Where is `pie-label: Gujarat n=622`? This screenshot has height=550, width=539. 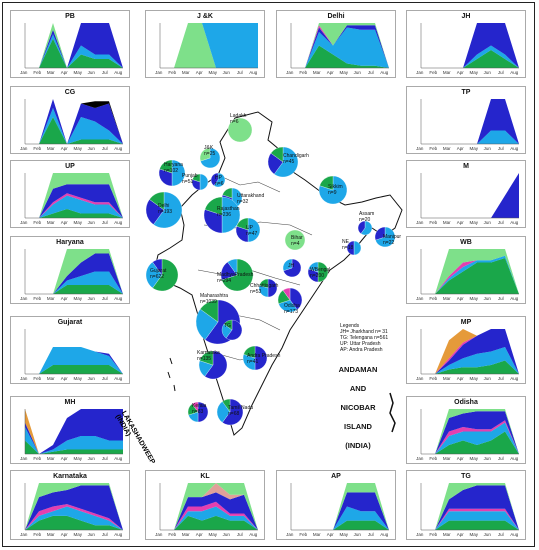
pie-label: Gujarat n=622 is located at coordinates (158, 274).